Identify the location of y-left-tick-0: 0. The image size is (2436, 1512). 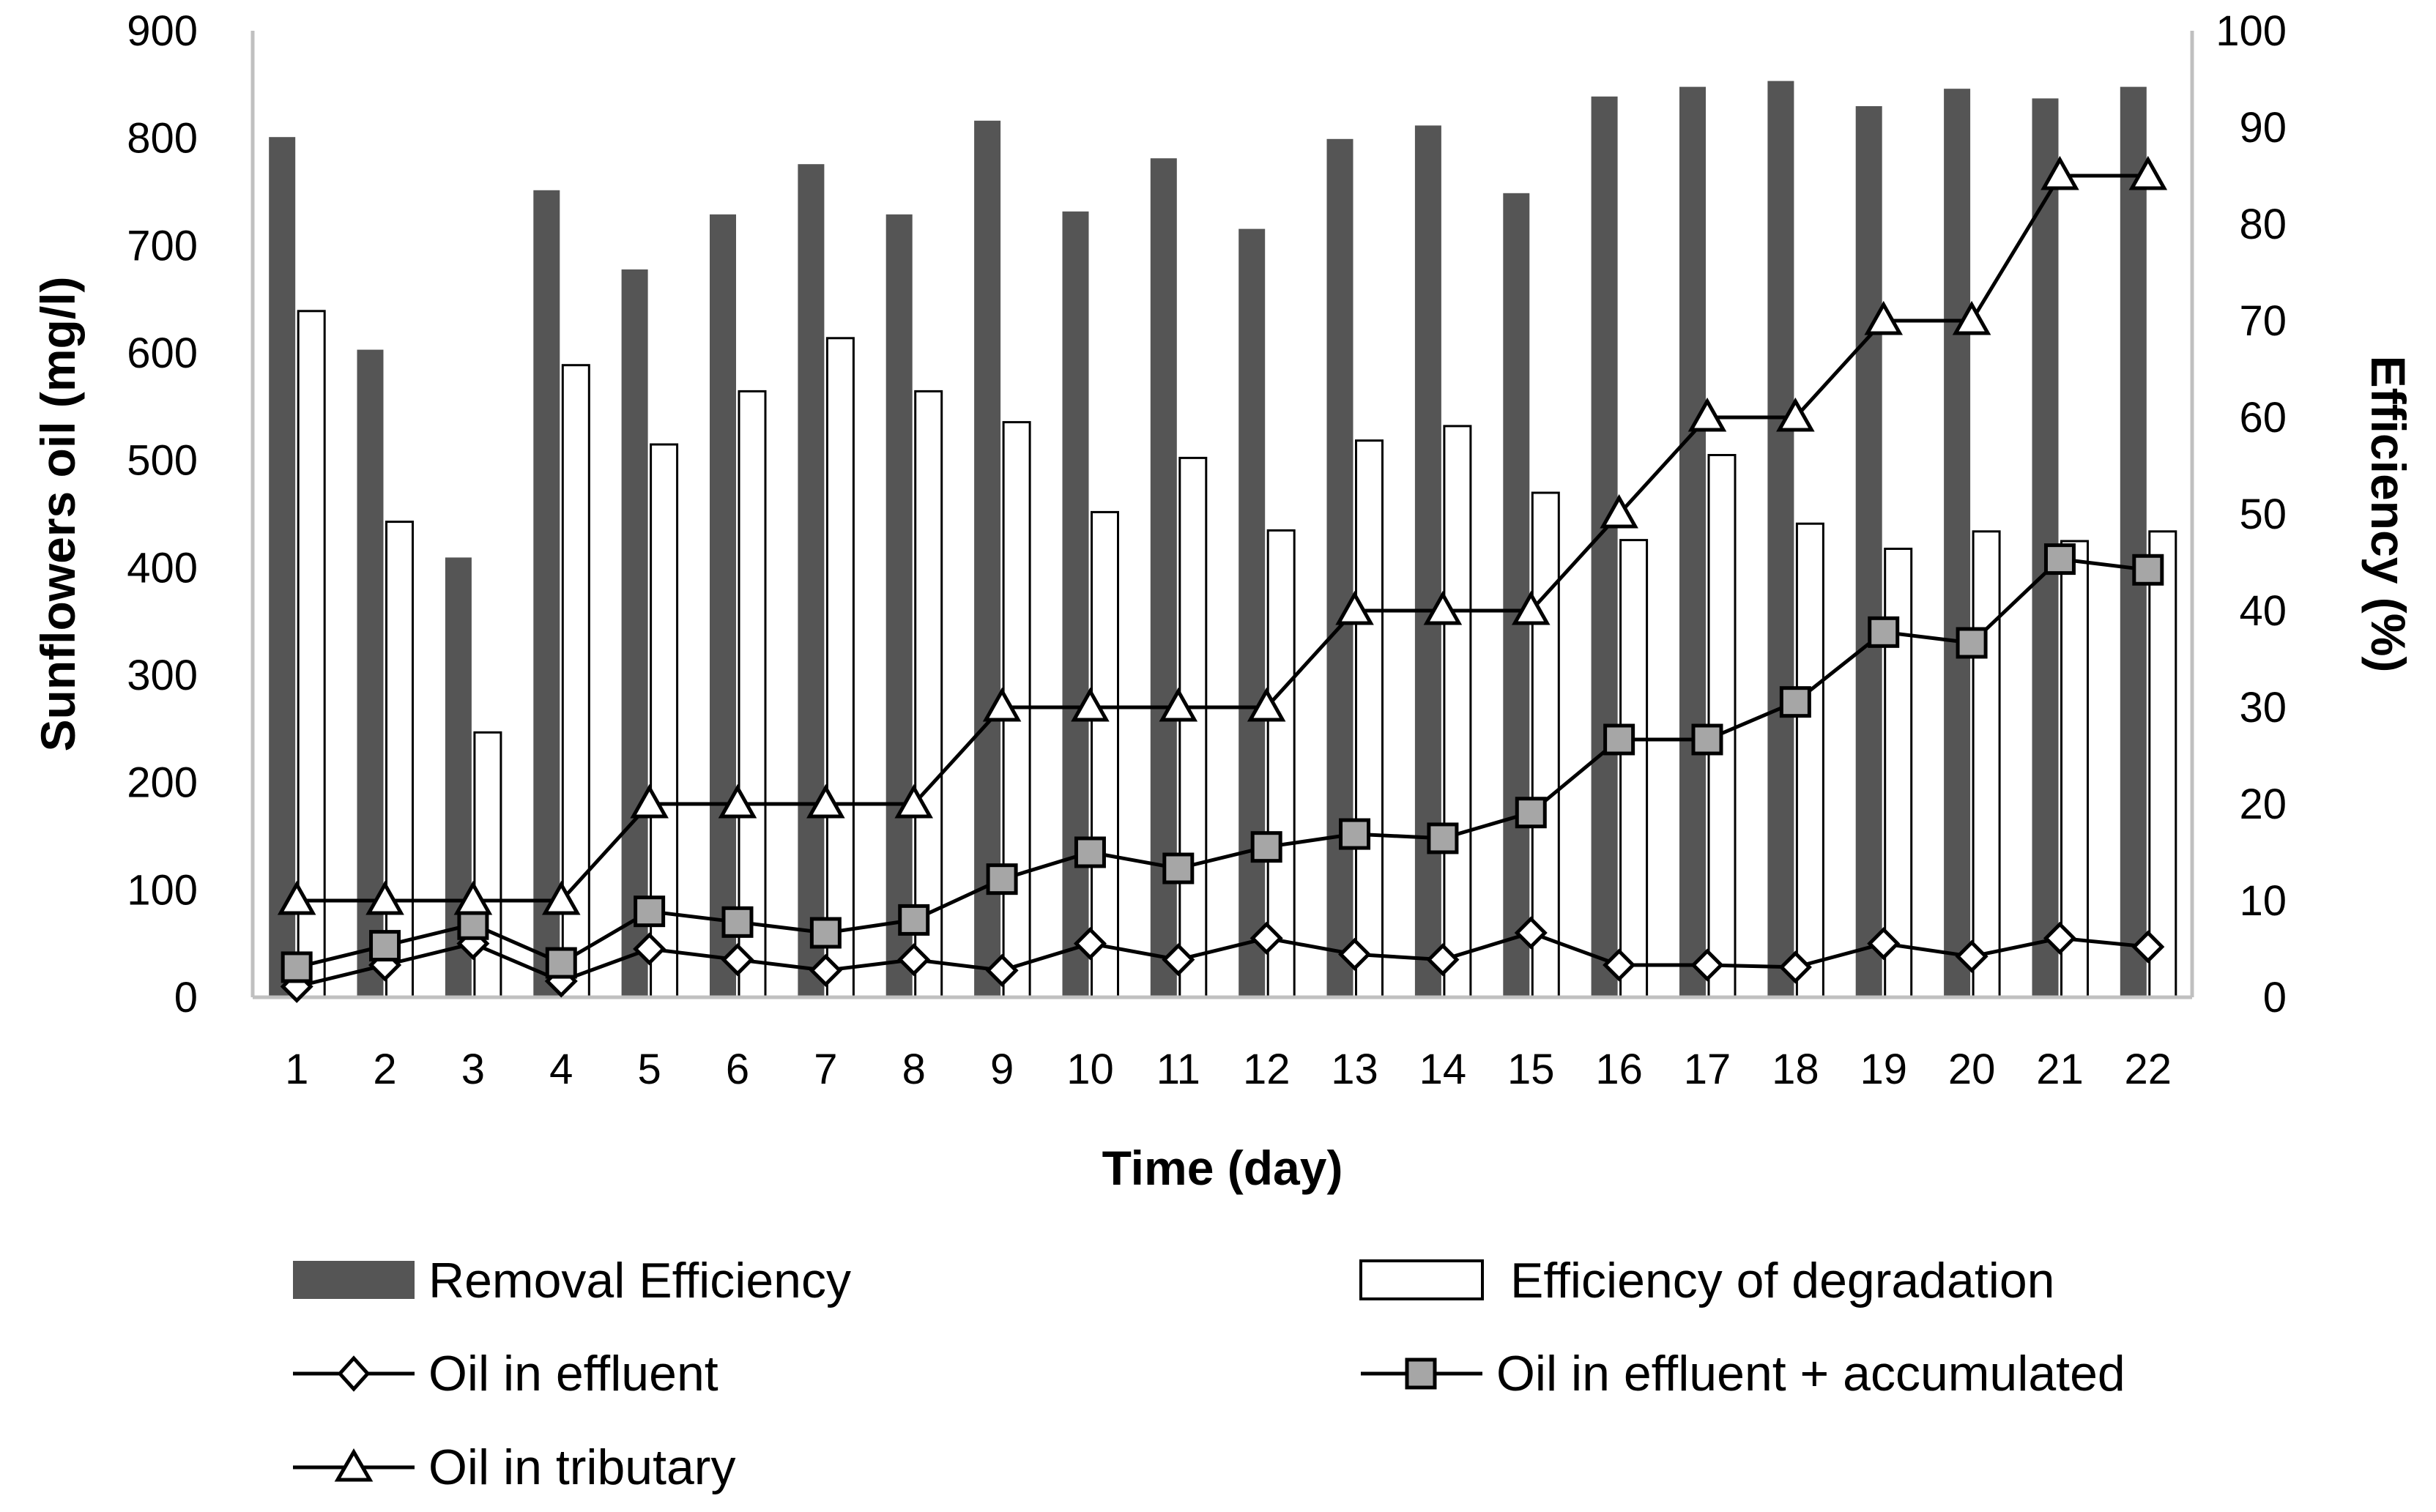
(186, 997).